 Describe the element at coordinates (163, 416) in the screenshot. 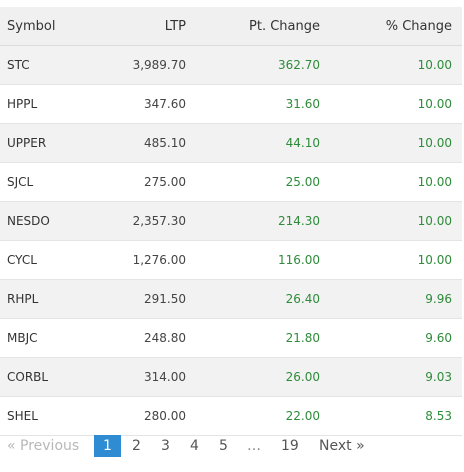

I see `ltp-cell: 280.00` at that location.